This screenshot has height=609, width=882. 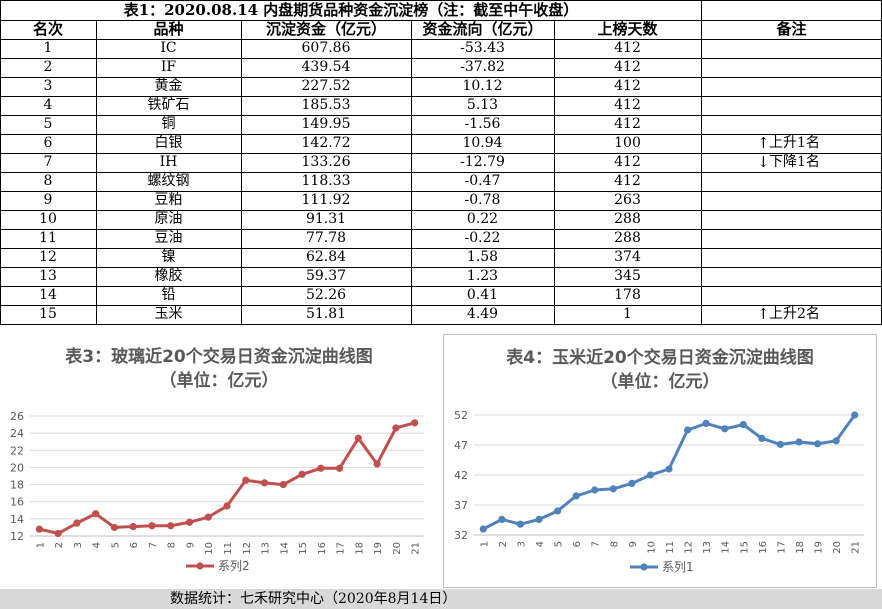 I want to click on cell-rank: 7, so click(x=48, y=162).